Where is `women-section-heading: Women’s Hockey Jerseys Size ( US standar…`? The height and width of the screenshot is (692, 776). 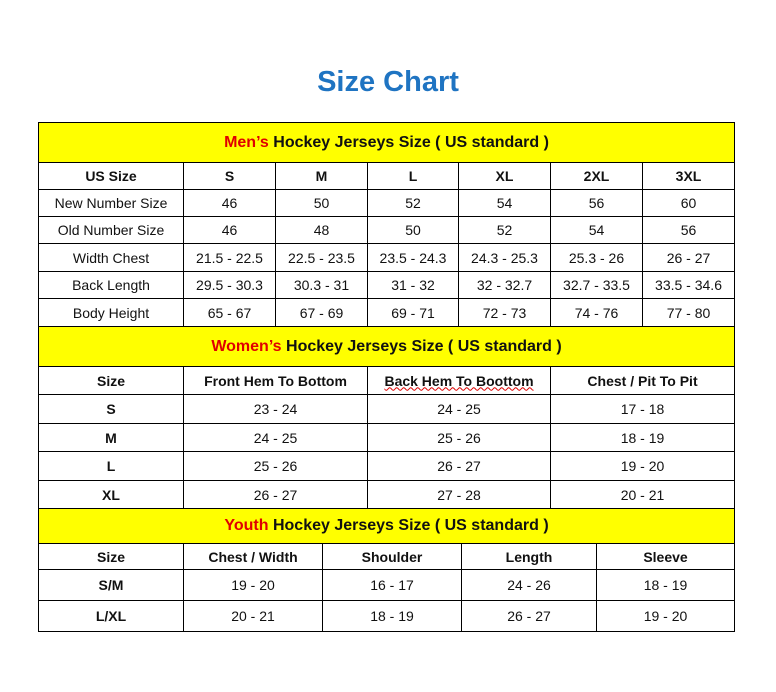 women-section-heading: Women’s Hockey Jerseys Size ( US standar… is located at coordinates (386, 346).